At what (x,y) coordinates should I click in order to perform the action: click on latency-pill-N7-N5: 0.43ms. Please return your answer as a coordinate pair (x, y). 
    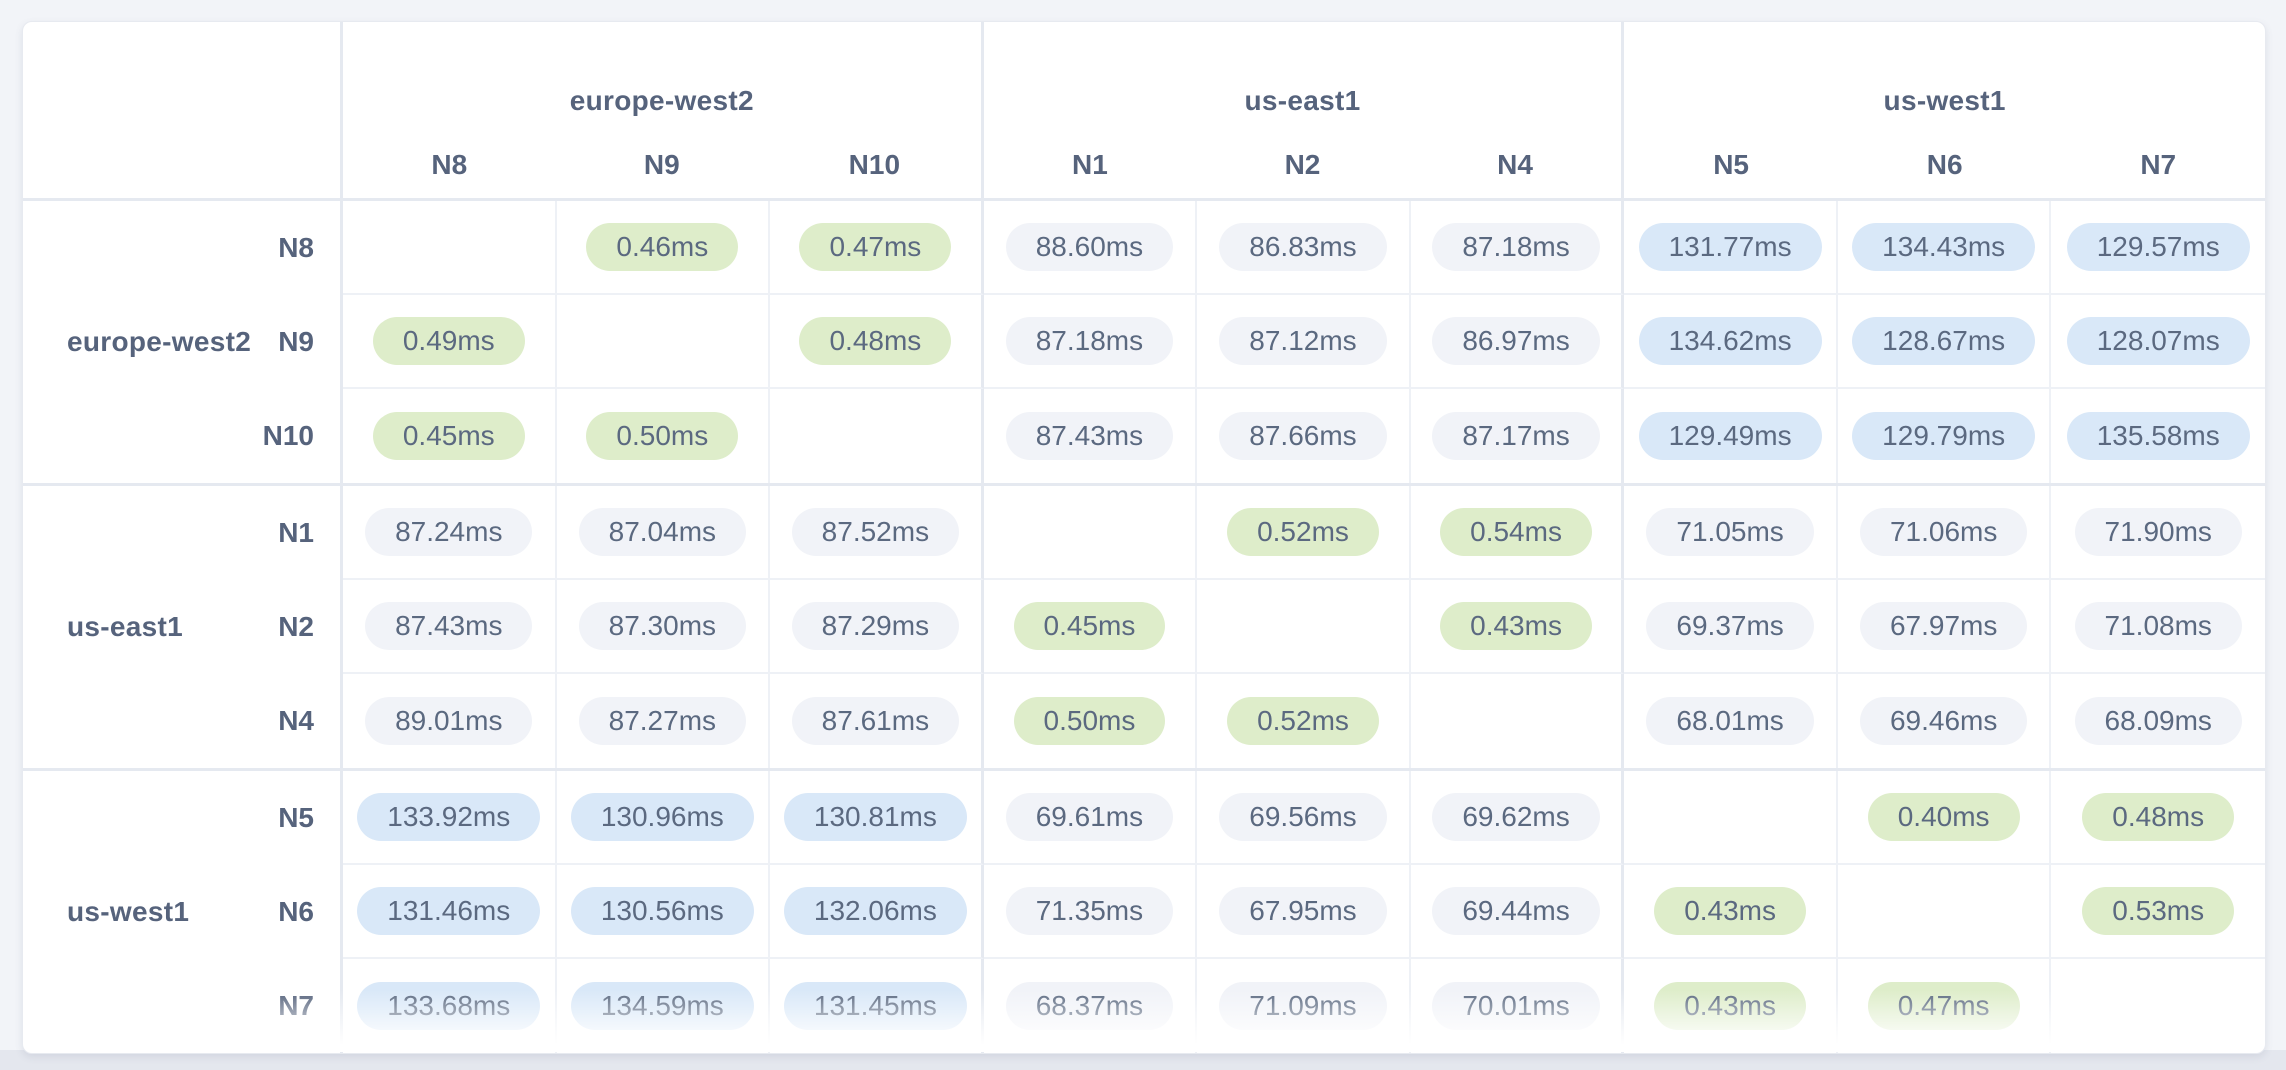
    Looking at the image, I should click on (1730, 1006).